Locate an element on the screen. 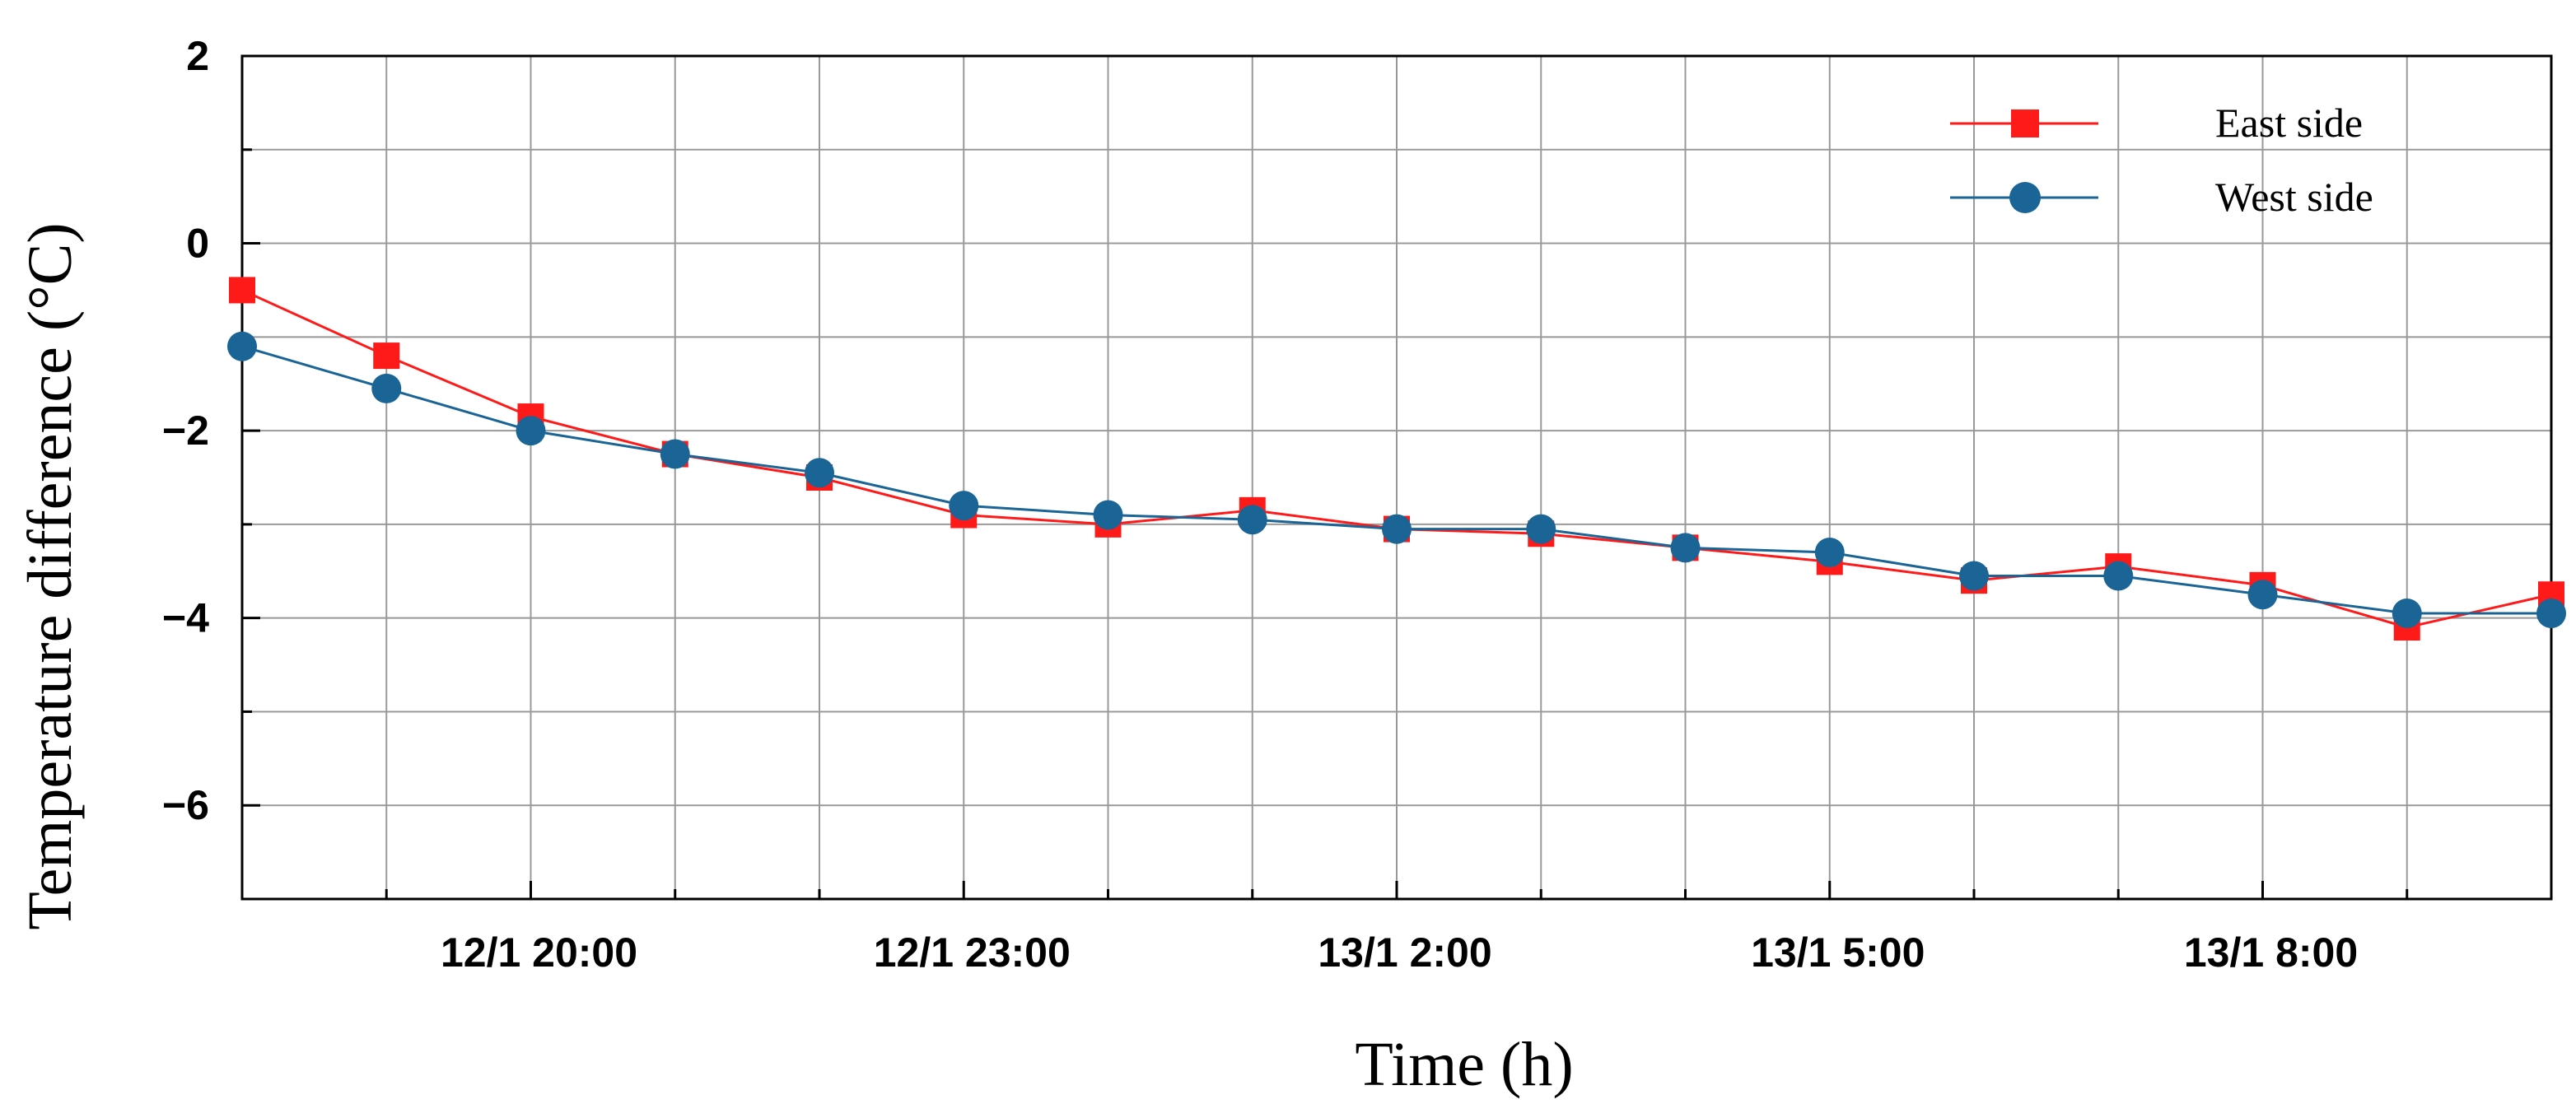  x-tick-label: 12/1 20:00 is located at coordinates (539, 953).